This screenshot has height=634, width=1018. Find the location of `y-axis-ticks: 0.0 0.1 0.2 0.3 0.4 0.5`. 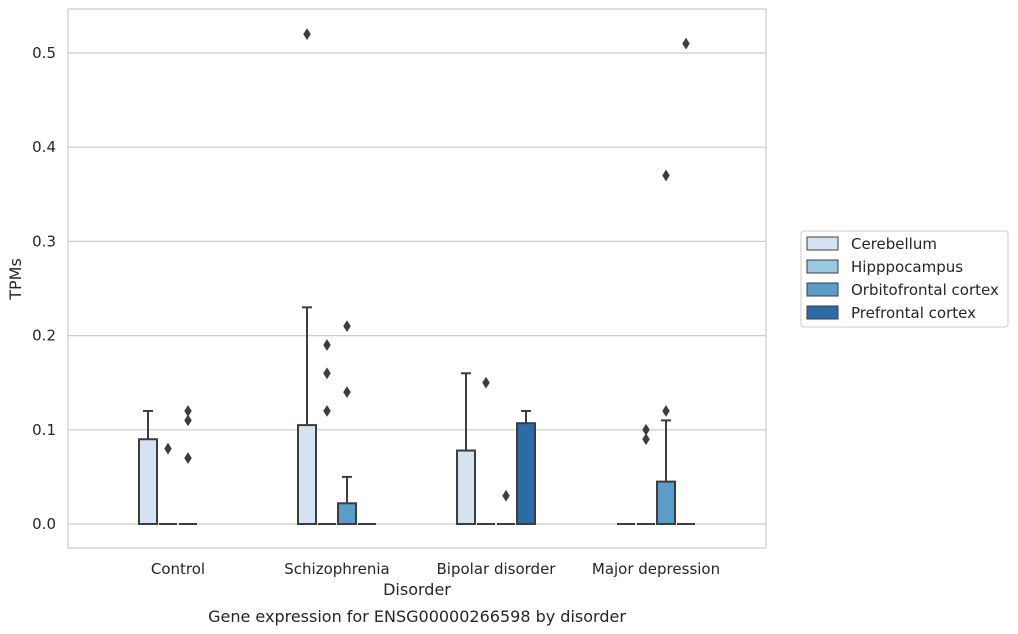

y-axis-ticks: 0.0 0.1 0.2 0.3 0.4 0.5 is located at coordinates (44, 288).